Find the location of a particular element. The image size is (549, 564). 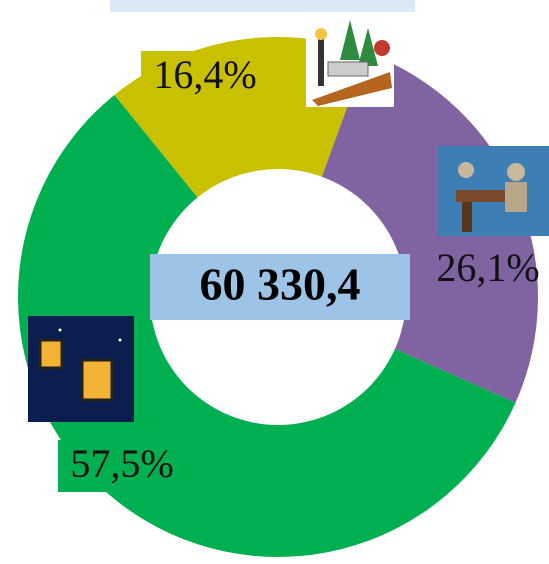

center-label-bg is located at coordinates (280, 287).